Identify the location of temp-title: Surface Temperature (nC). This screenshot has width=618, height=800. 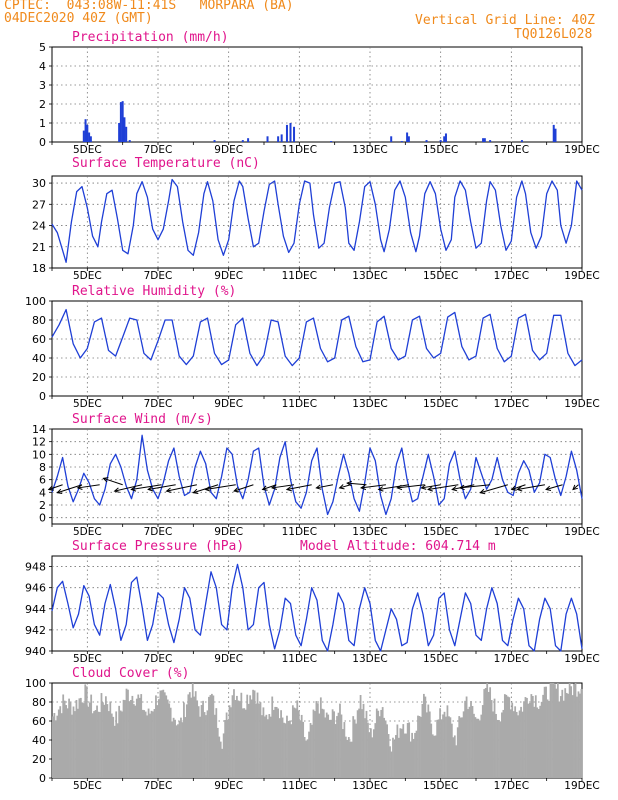
(166, 163).